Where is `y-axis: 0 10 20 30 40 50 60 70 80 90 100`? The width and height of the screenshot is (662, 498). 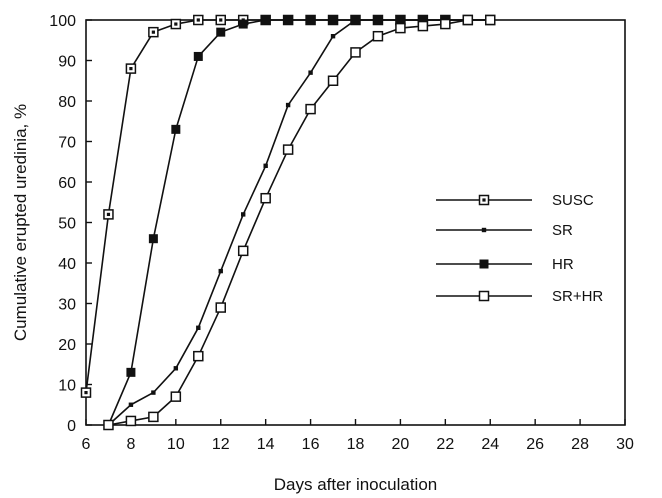
y-axis: 0 10 20 30 40 50 60 70 80 90 100 is located at coordinates (70, 224).